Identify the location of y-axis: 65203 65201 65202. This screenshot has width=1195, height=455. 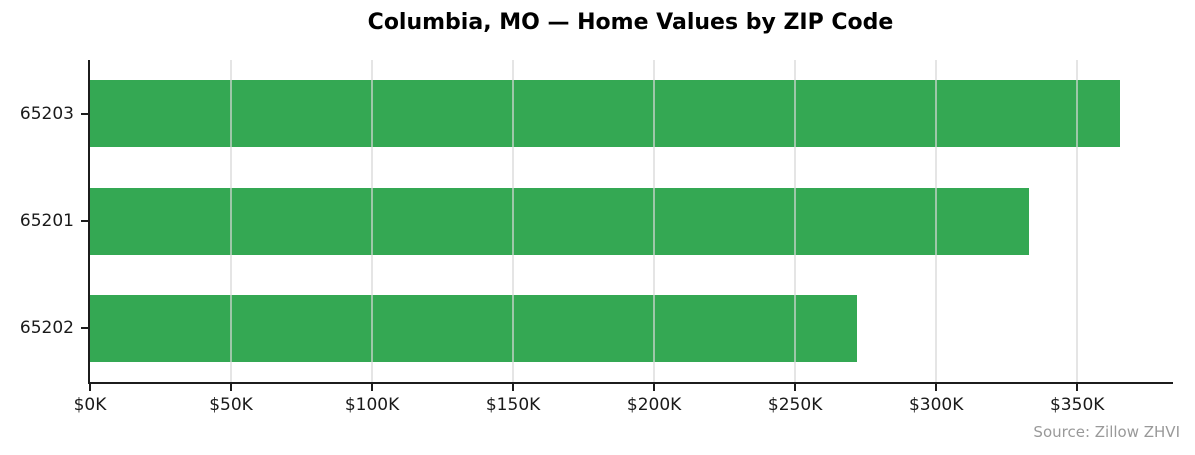
(44, 221).